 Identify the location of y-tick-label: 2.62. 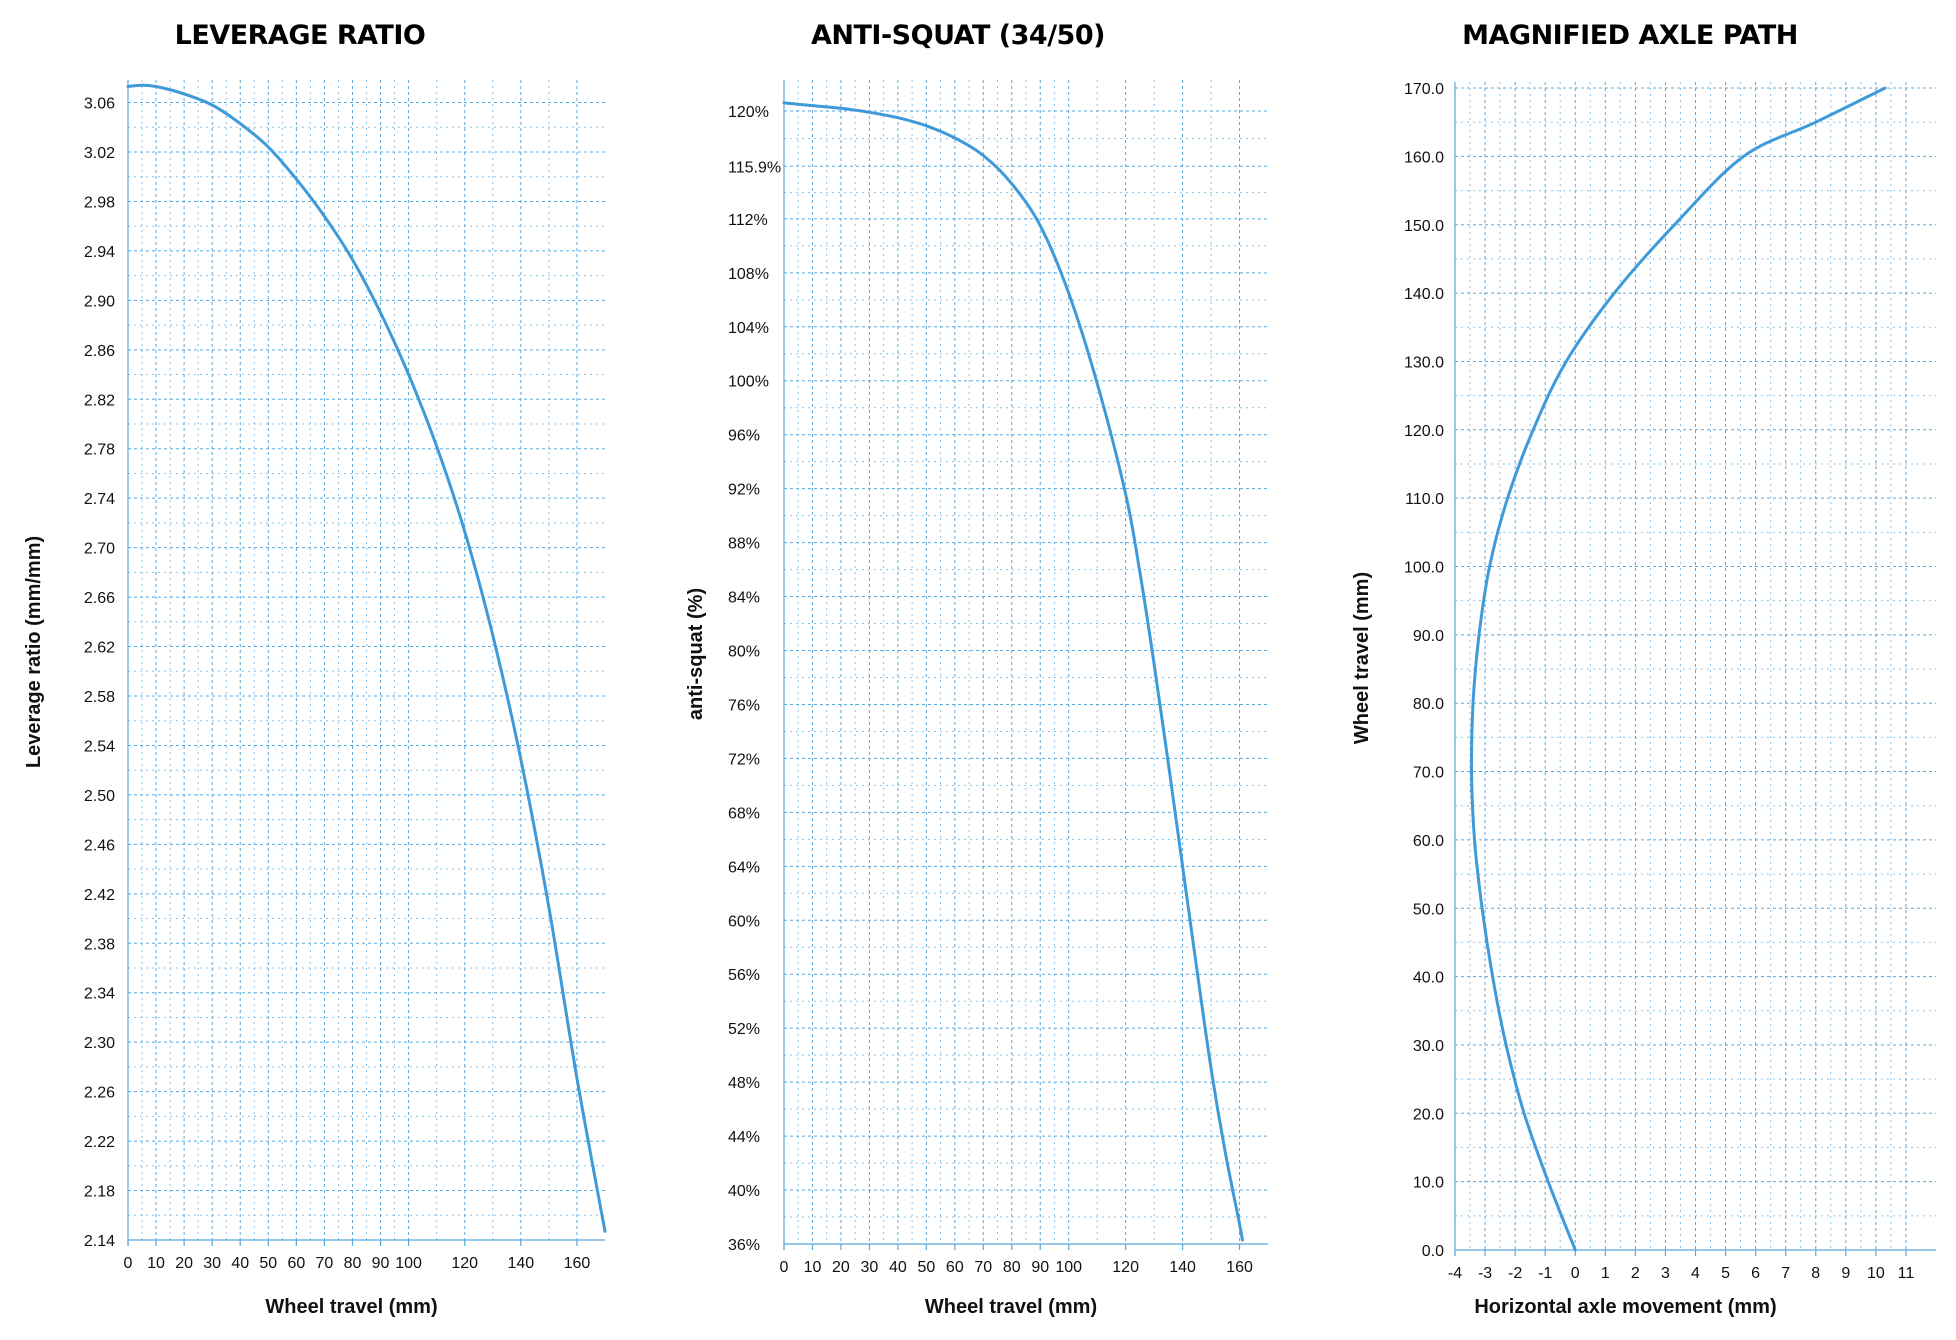
(99, 648).